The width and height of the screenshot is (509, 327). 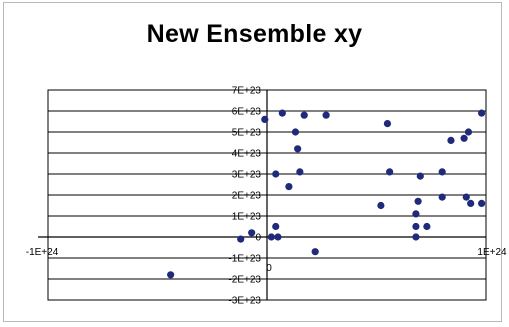 I want to click on x-tick-label: 1E+24, so click(x=492, y=252).